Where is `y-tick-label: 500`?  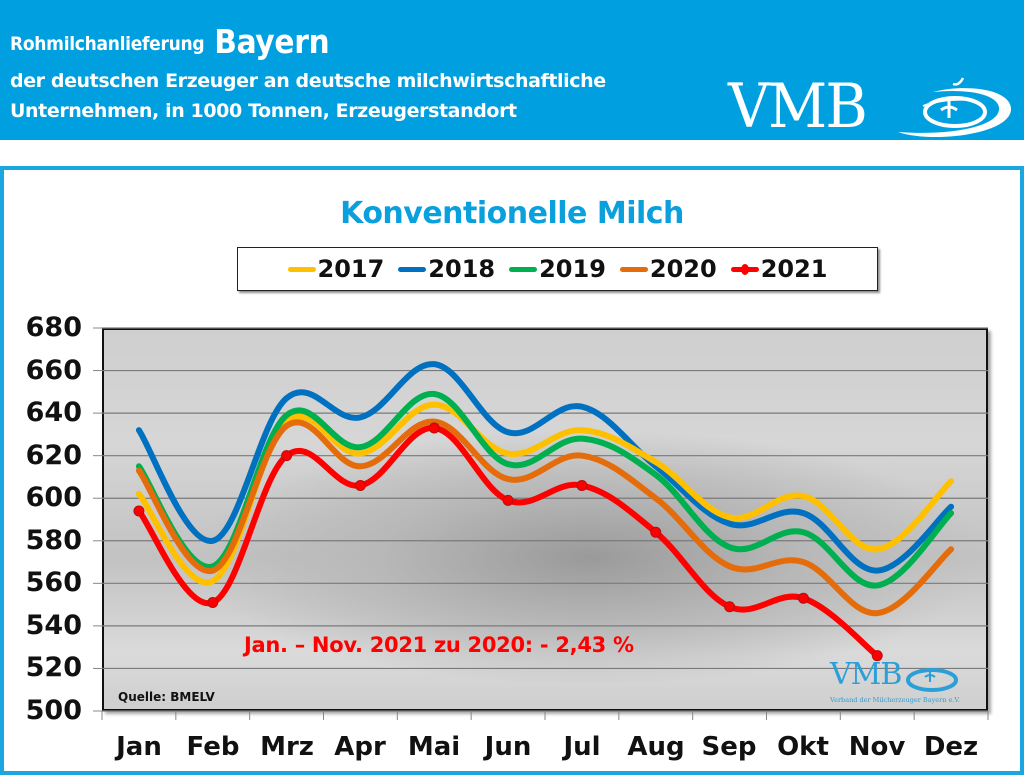 y-tick-label: 500 is located at coordinates (53, 710).